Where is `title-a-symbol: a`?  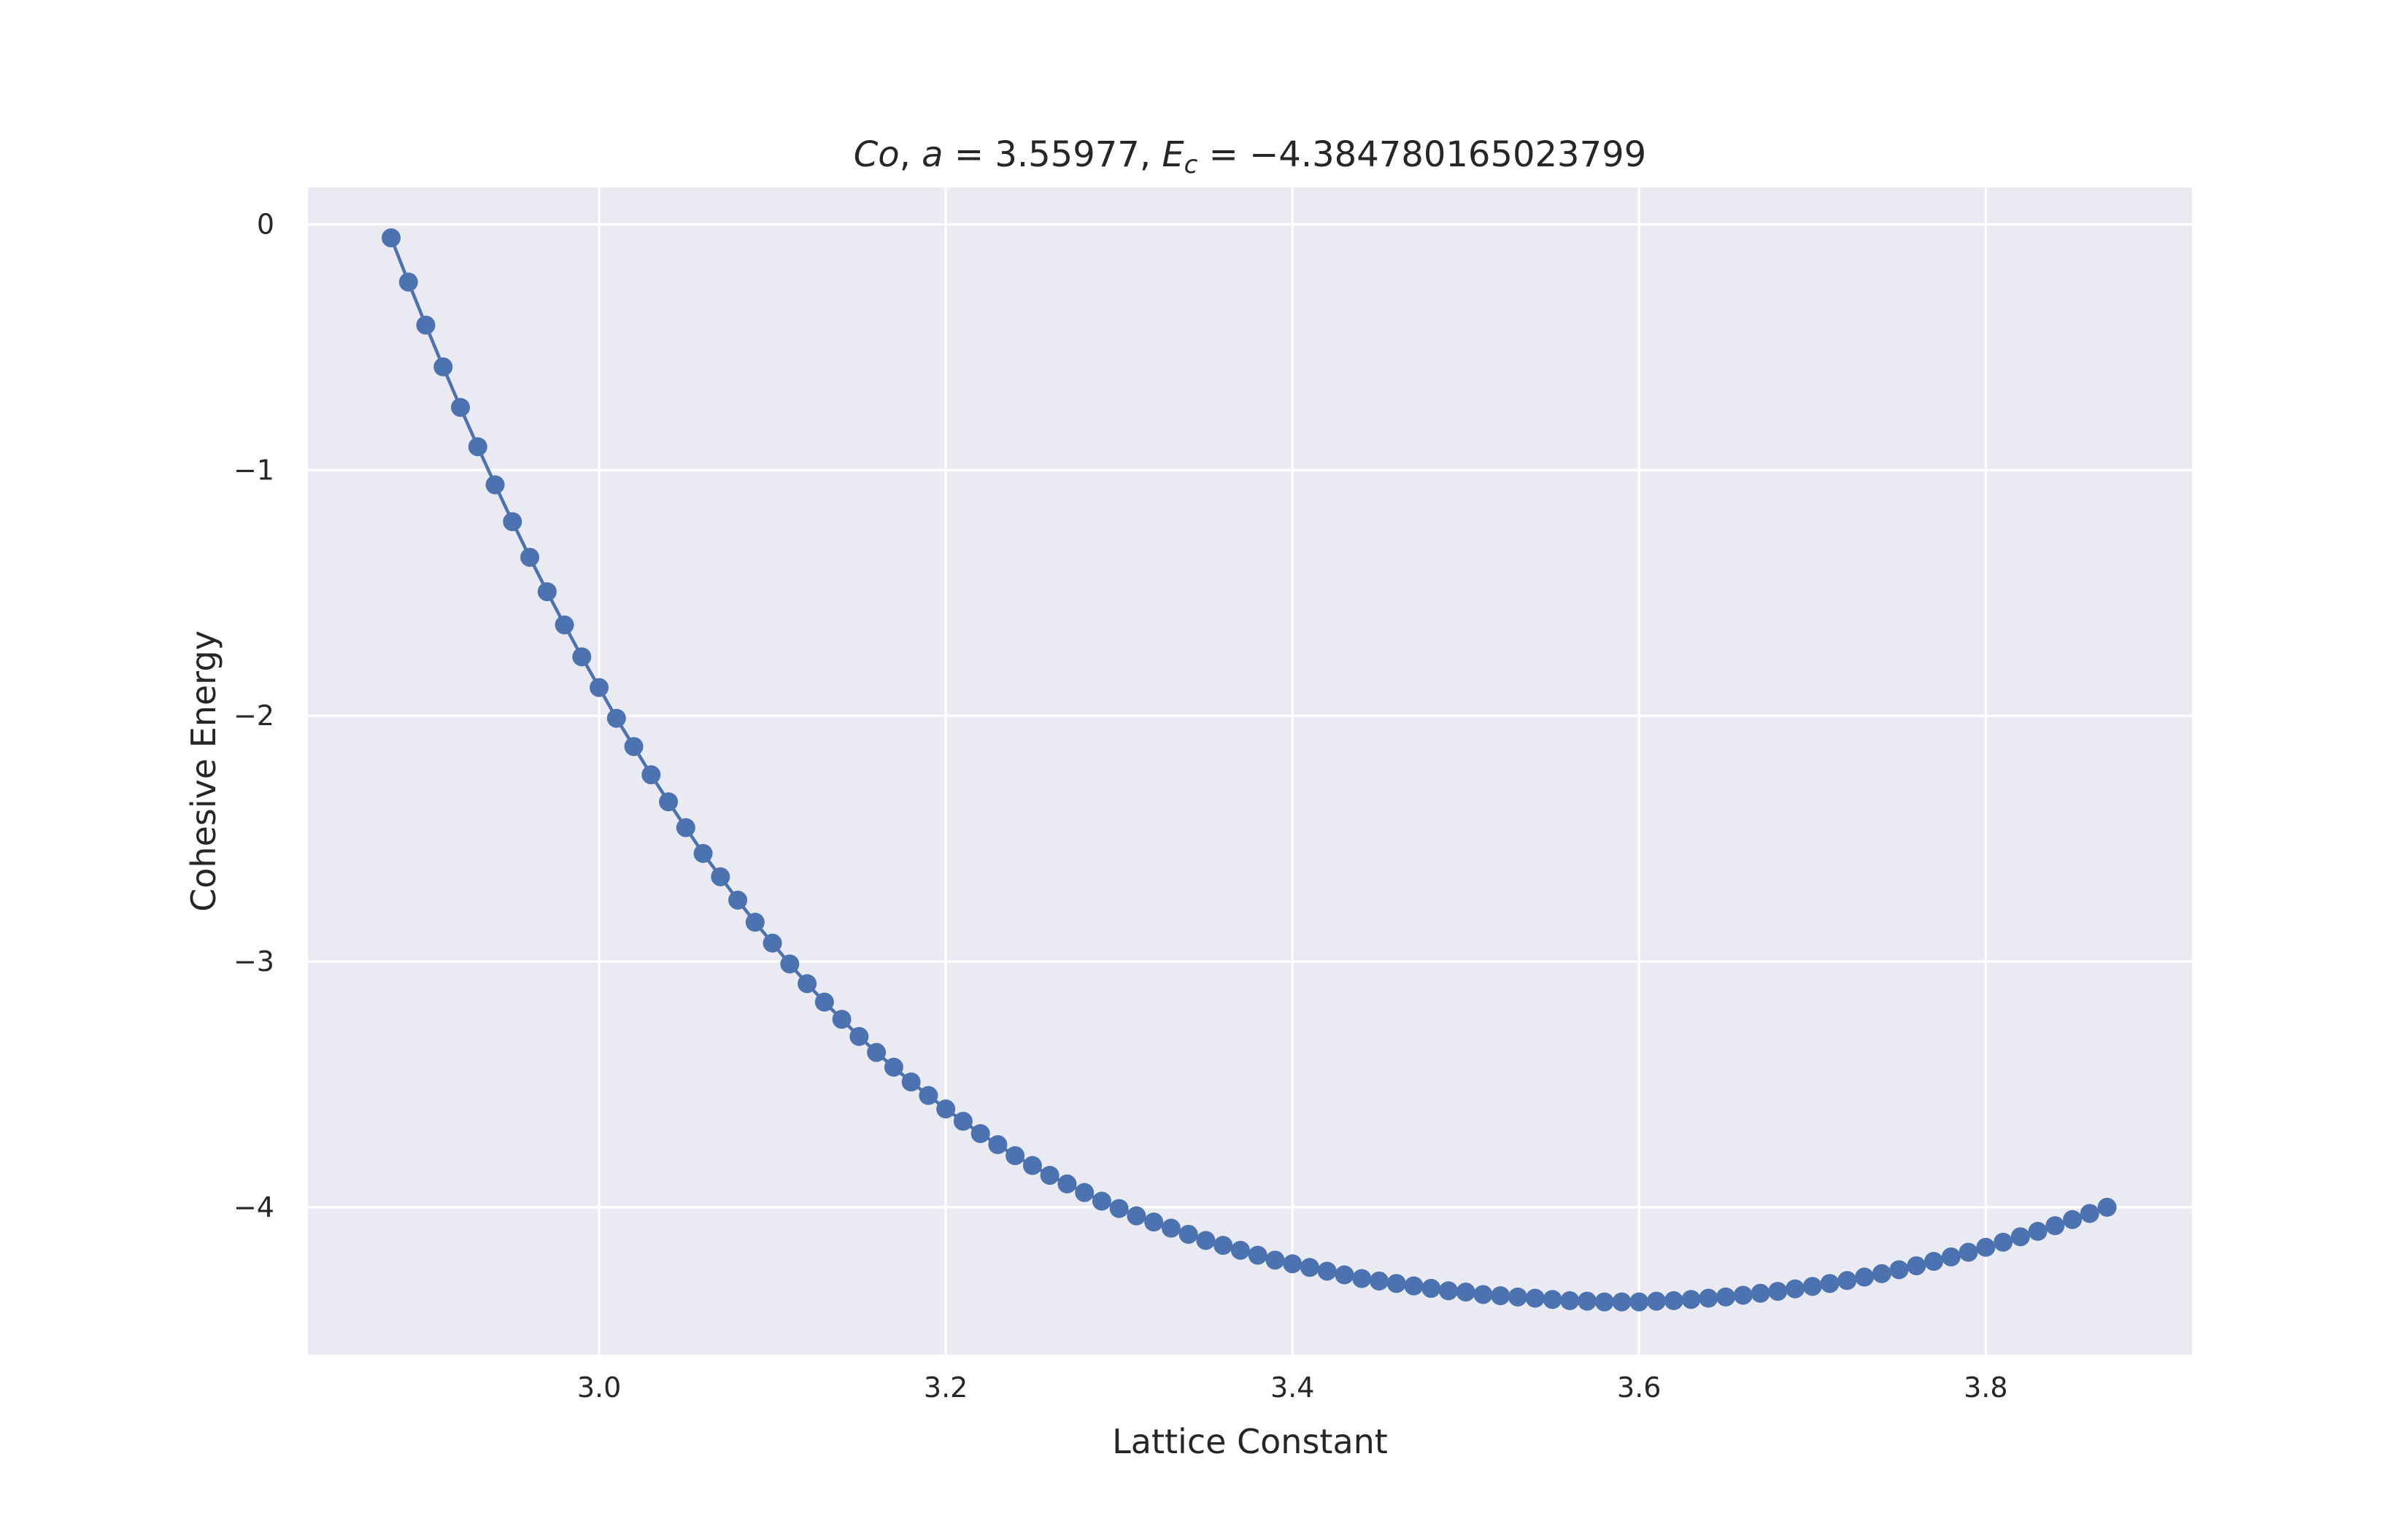 title-a-symbol: a is located at coordinates (932, 154).